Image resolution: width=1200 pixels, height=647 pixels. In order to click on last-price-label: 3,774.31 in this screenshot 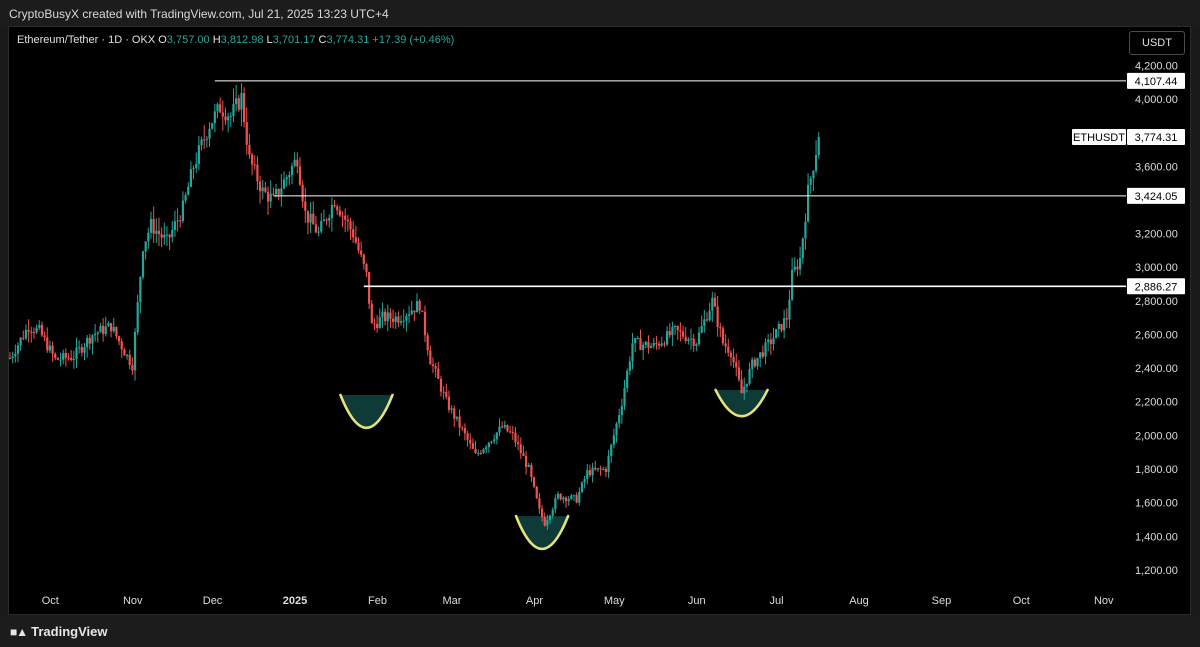, I will do `click(1156, 138)`.